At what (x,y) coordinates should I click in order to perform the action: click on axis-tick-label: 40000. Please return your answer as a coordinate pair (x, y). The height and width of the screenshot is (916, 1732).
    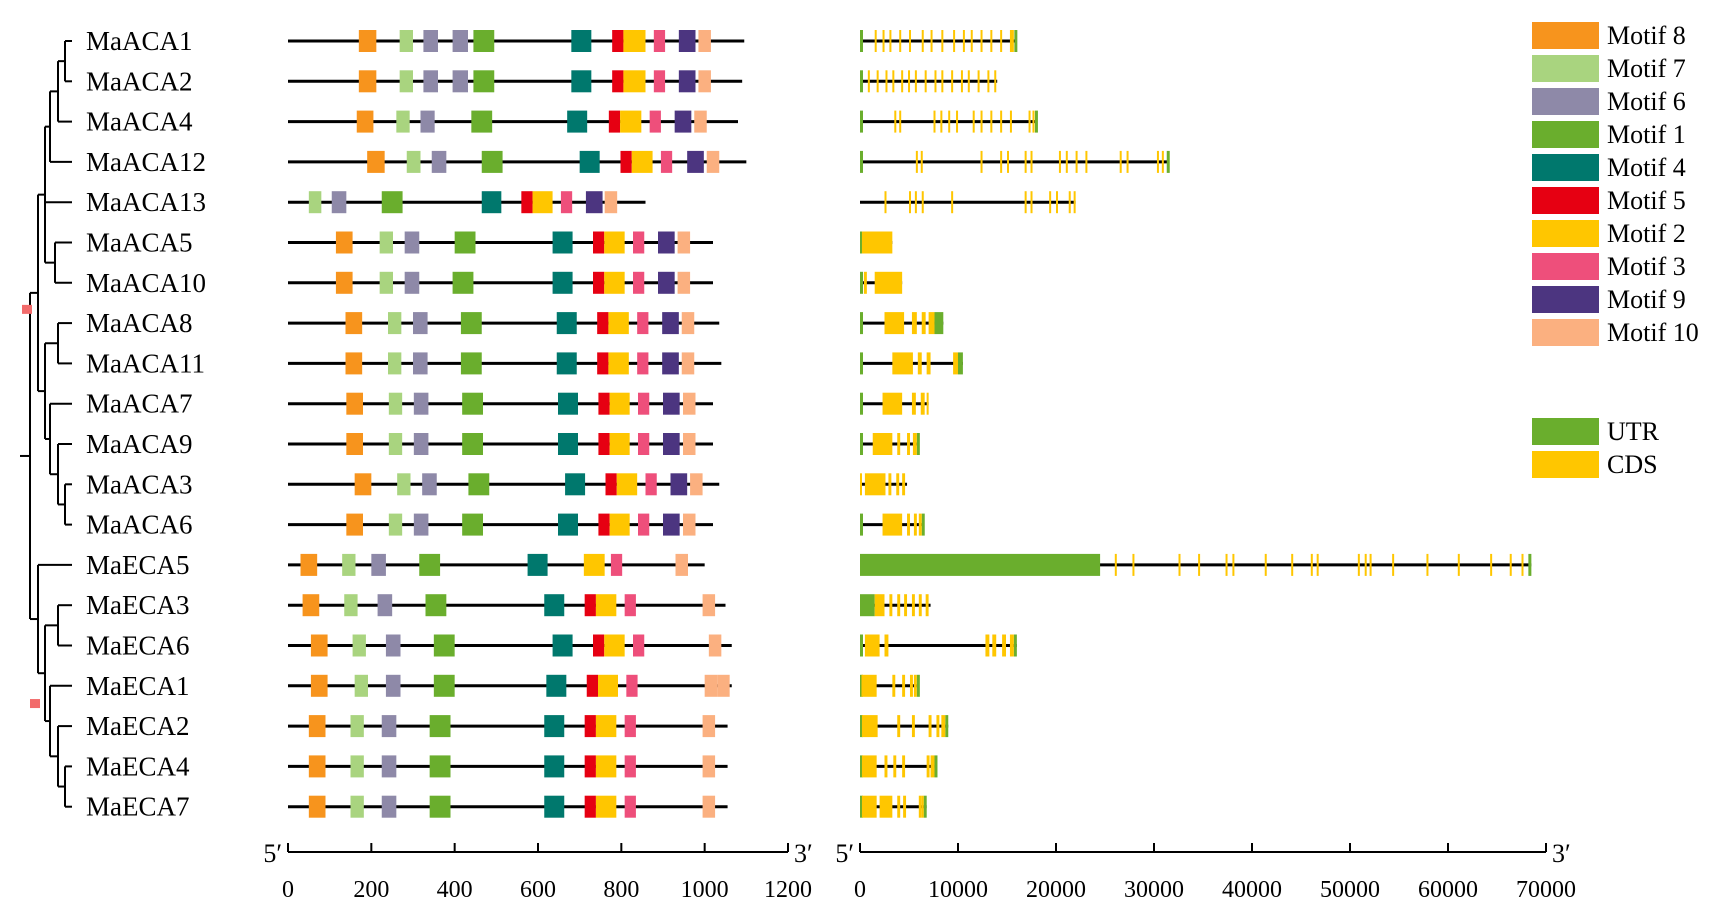
    Looking at the image, I should click on (1252, 890).